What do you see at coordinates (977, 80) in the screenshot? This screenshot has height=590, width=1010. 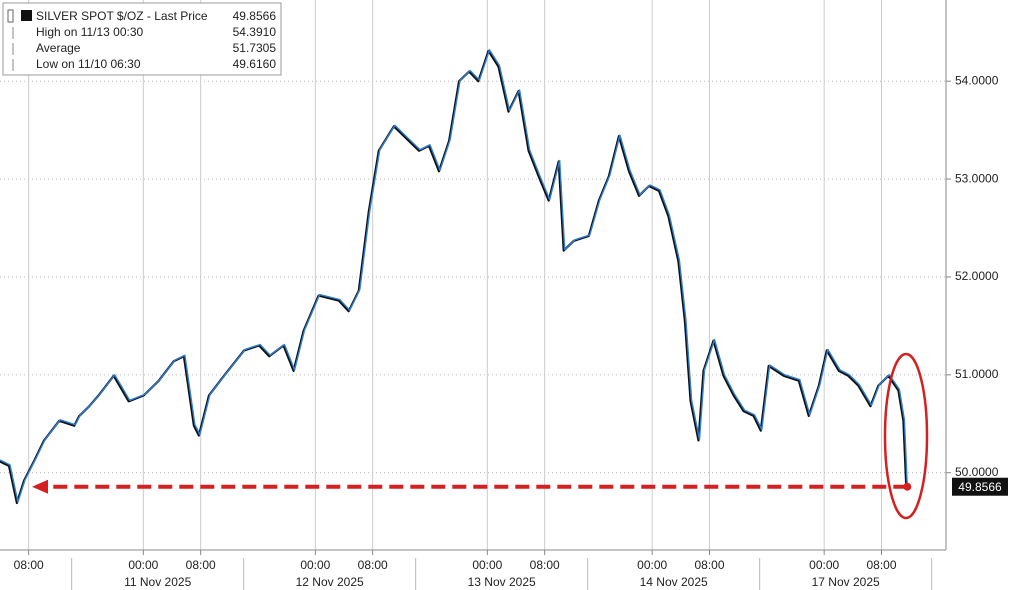 I see `y-tick-label: 54.0000` at bounding box center [977, 80].